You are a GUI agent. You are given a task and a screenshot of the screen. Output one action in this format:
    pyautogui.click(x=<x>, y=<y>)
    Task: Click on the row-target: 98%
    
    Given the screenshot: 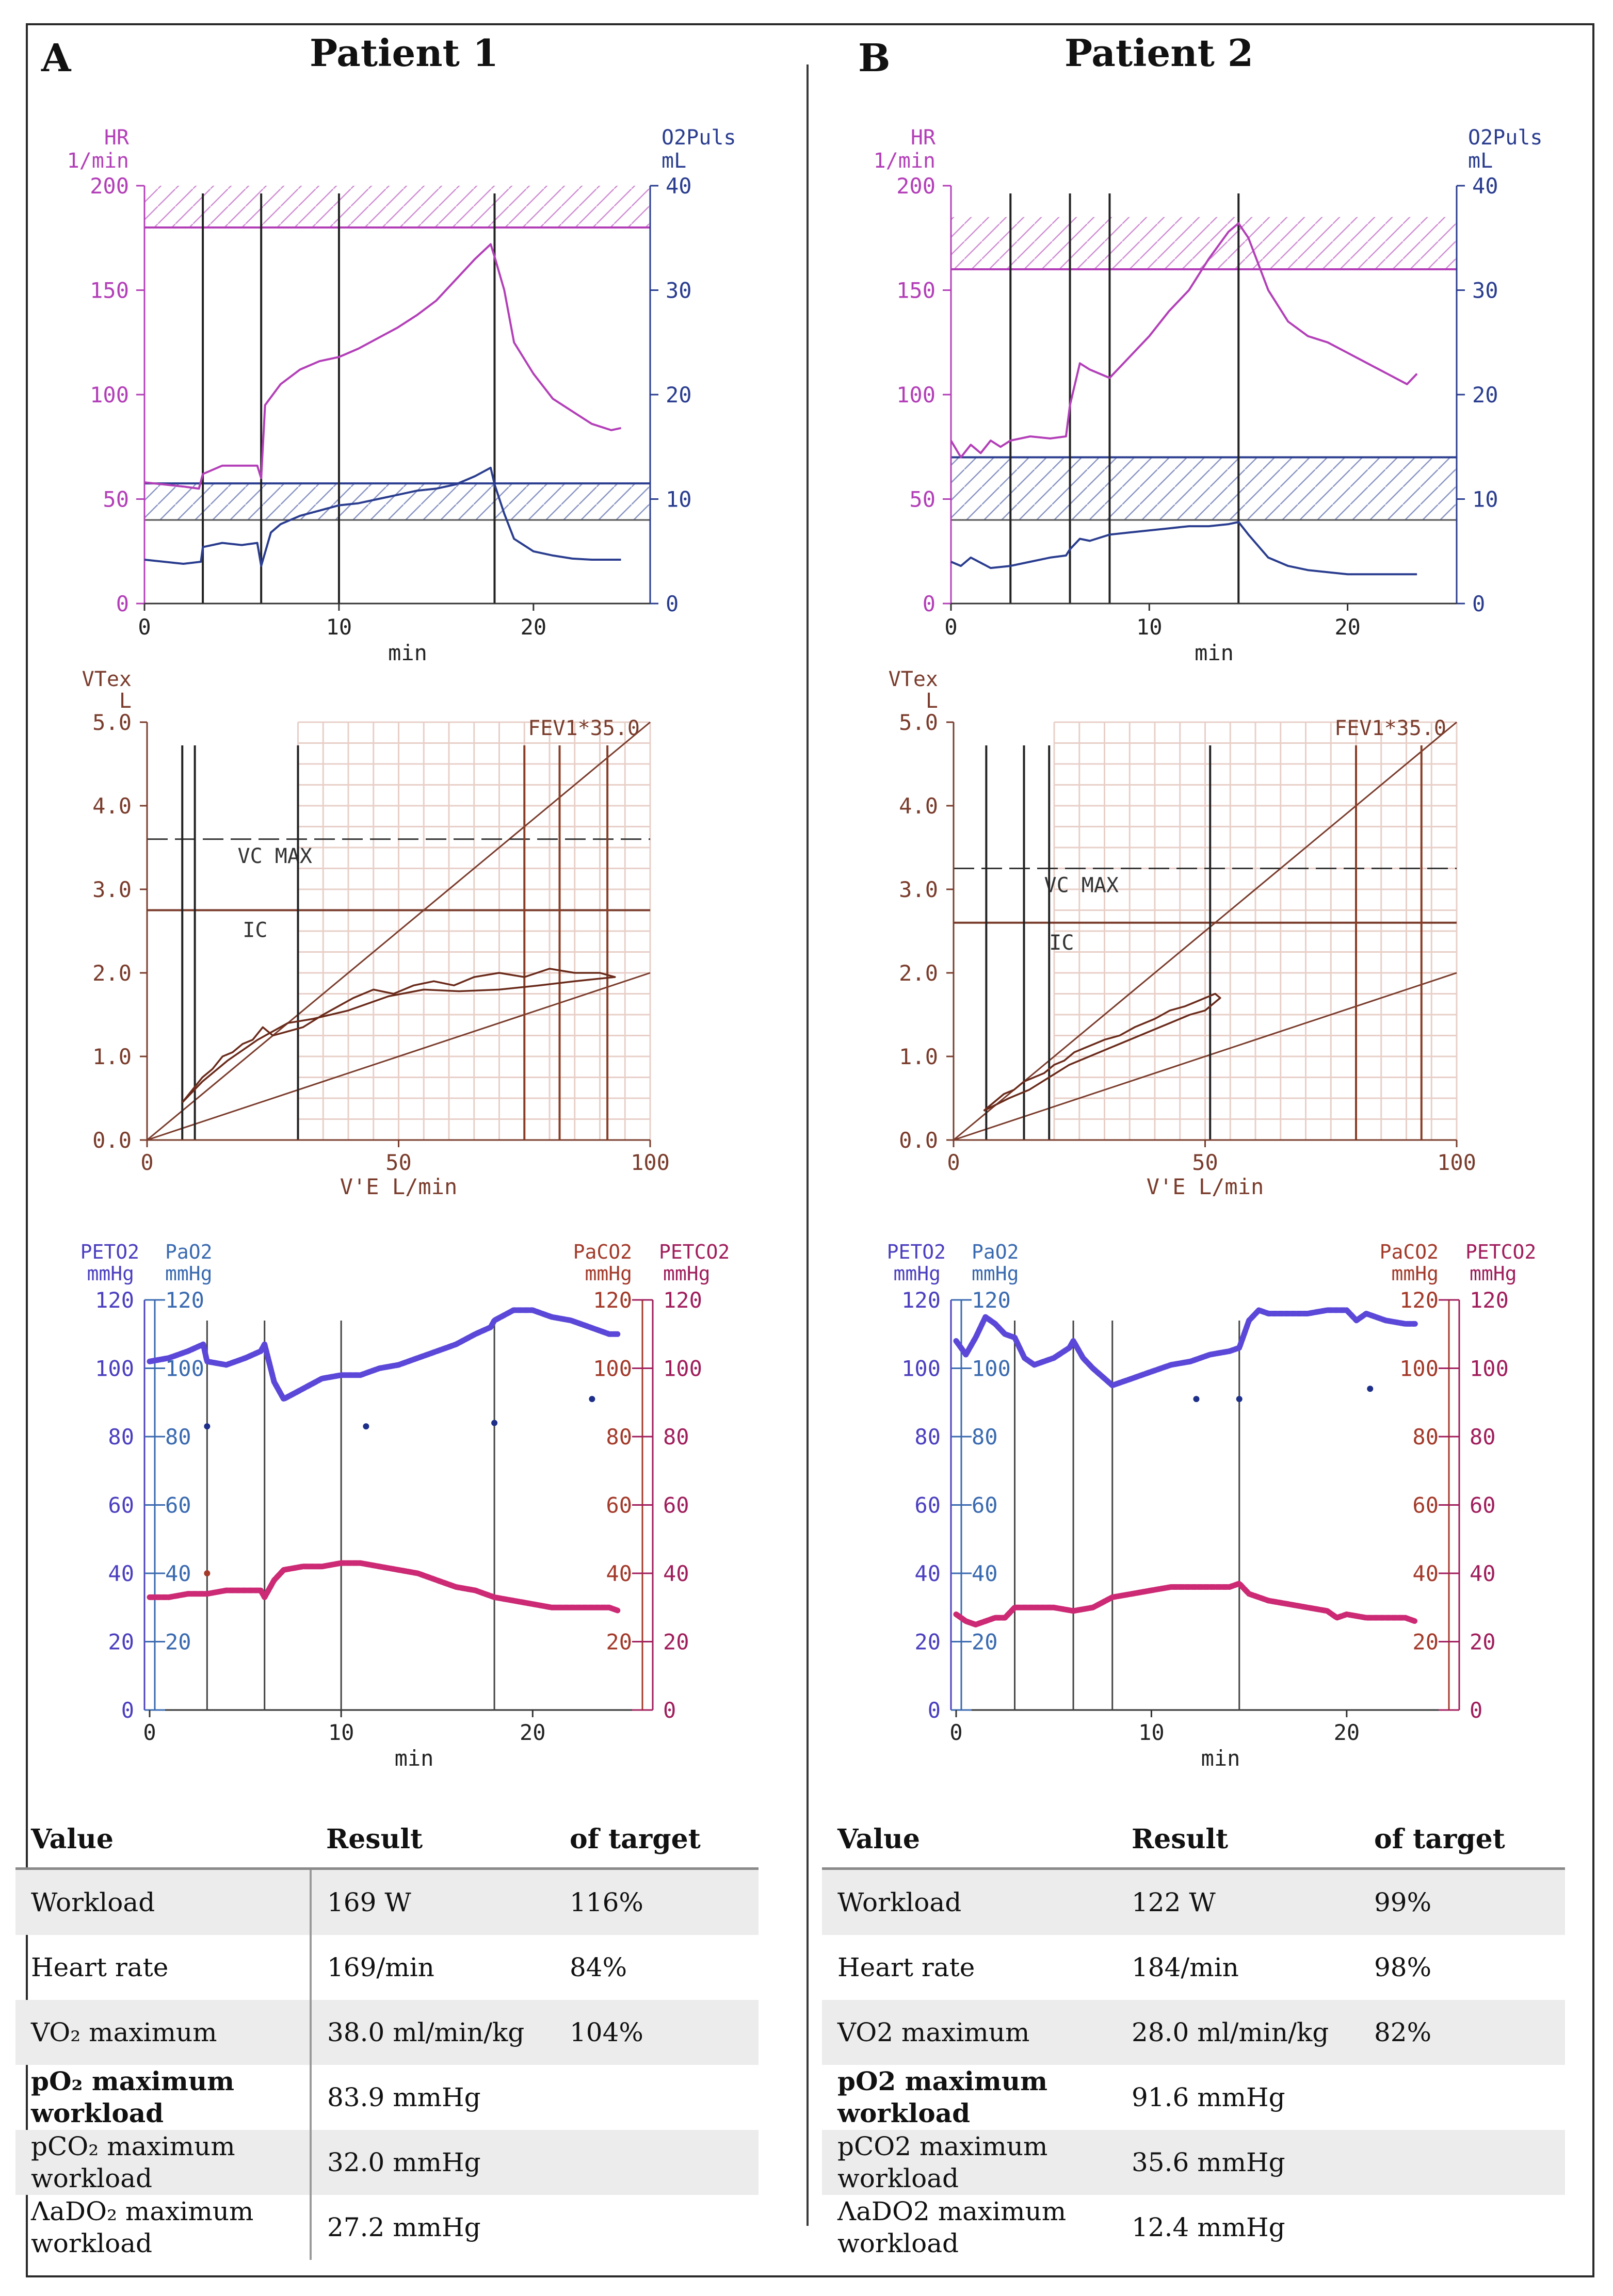 What is the action you would take?
    pyautogui.click(x=1403, y=1967)
    